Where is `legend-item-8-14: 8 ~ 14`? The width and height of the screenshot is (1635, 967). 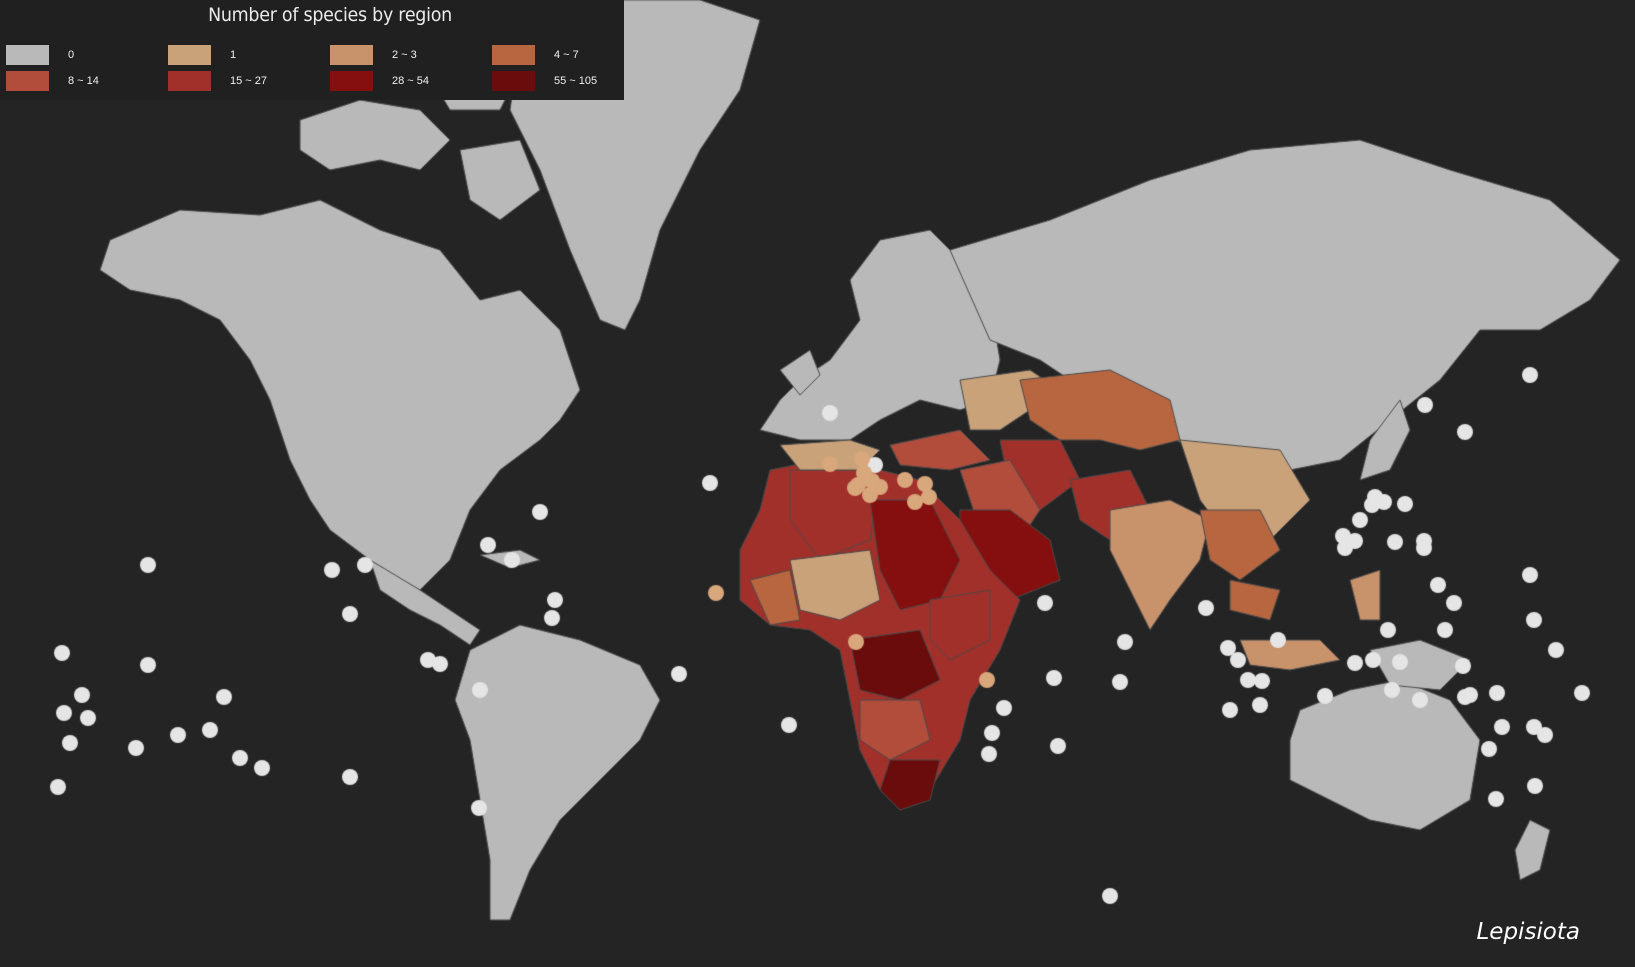
legend-item-8-14: 8 ~ 14 is located at coordinates (87, 80).